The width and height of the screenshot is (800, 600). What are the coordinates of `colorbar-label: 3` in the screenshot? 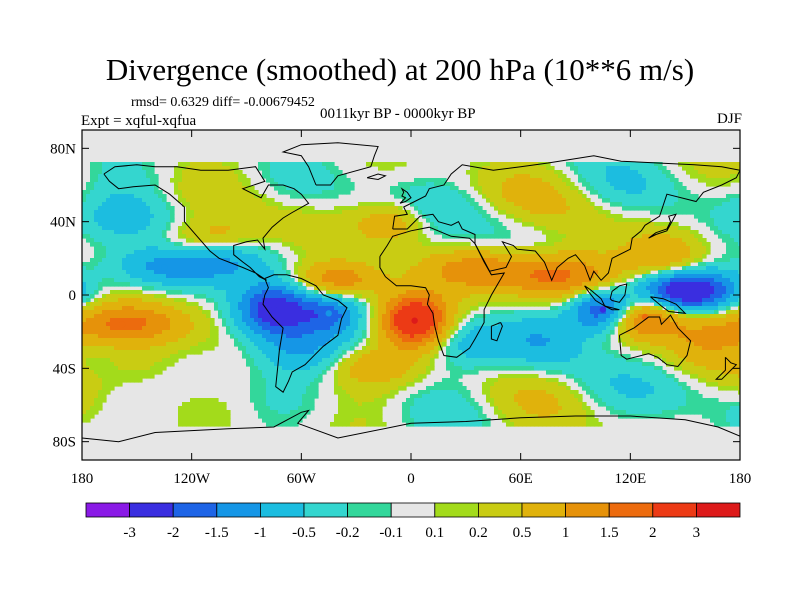 It's located at (697, 533).